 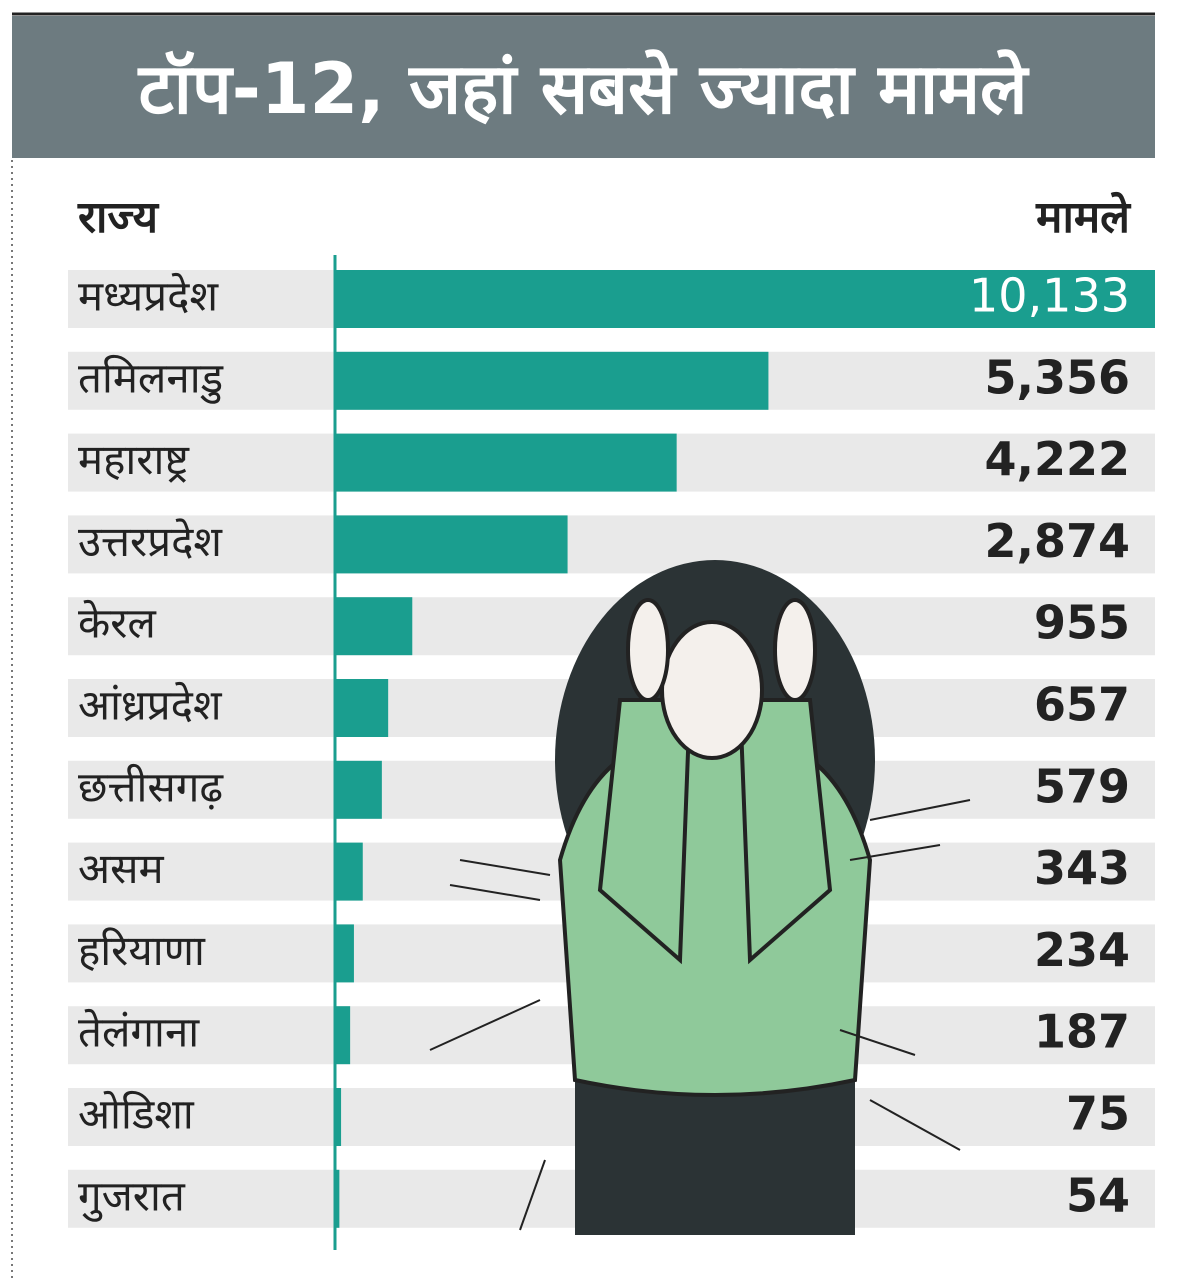 I want to click on category-label: ओडिशा, so click(x=136, y=1114).